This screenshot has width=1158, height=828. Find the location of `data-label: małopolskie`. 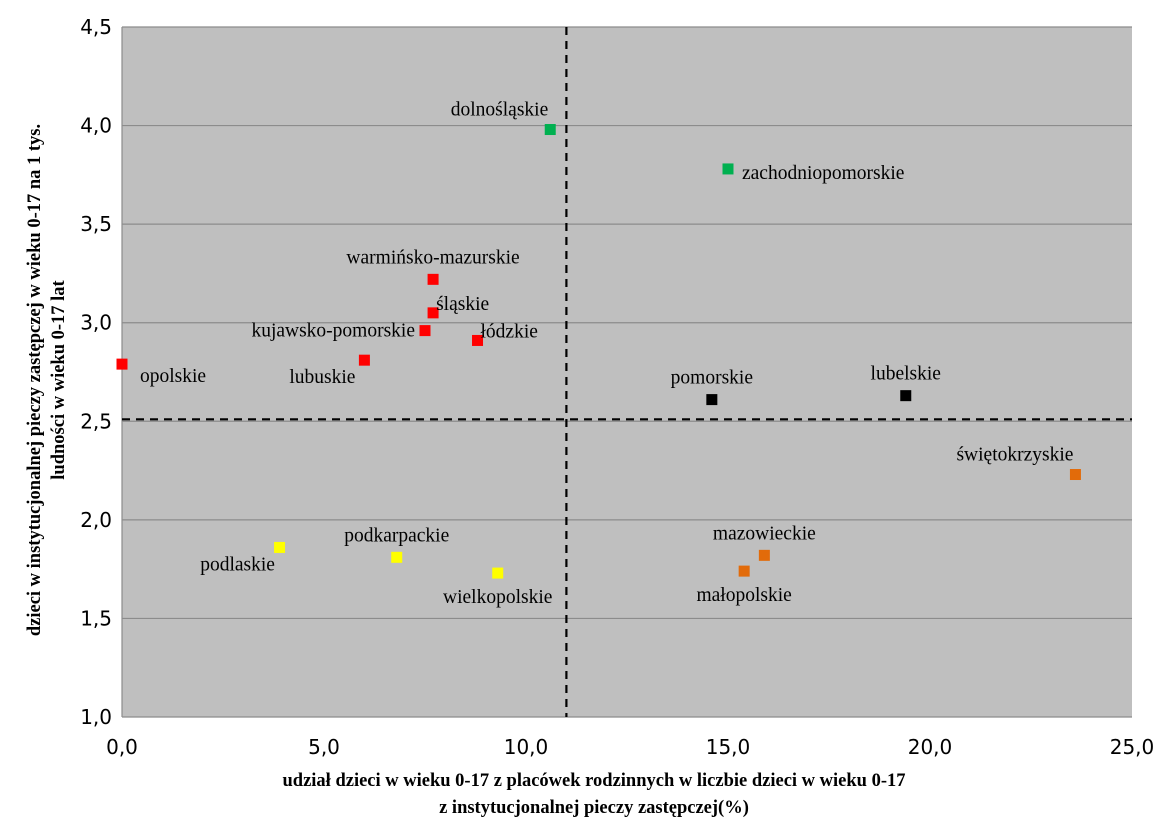

data-label: małopolskie is located at coordinates (743, 595).